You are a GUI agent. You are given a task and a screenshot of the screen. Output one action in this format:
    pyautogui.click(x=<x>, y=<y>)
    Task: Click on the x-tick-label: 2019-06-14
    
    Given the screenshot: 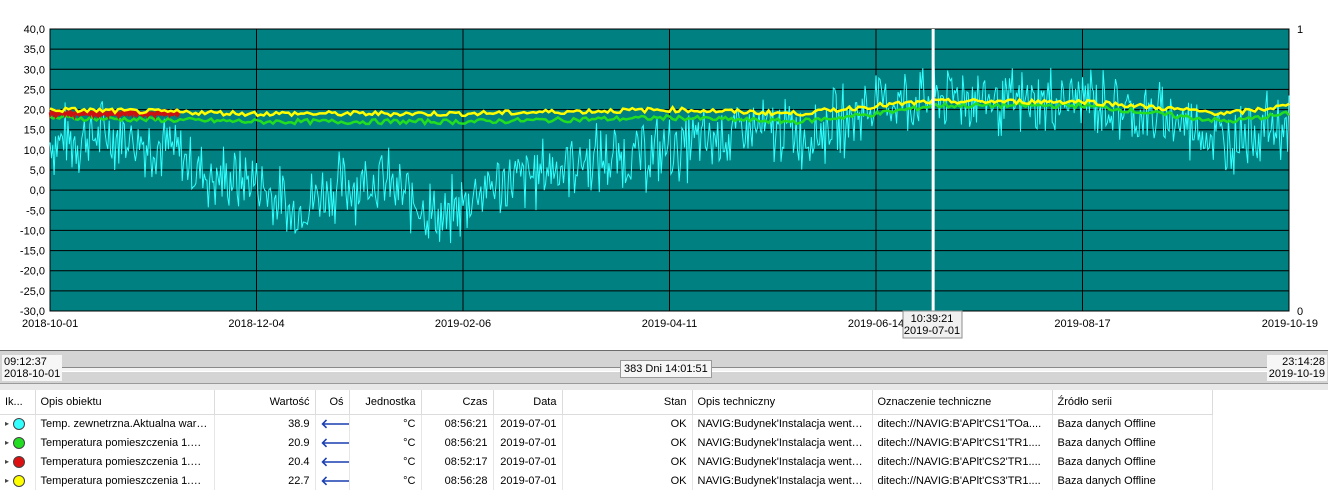 What is the action you would take?
    pyautogui.click(x=876, y=324)
    